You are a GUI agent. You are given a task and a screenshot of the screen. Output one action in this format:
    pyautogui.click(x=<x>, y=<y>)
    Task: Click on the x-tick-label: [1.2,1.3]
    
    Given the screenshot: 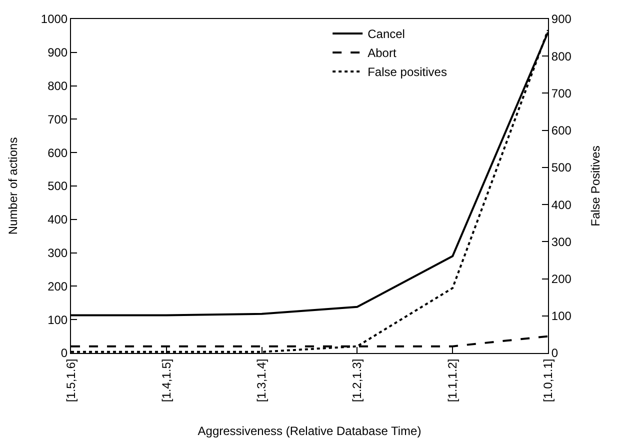 What is the action you would take?
    pyautogui.click(x=357, y=380)
    